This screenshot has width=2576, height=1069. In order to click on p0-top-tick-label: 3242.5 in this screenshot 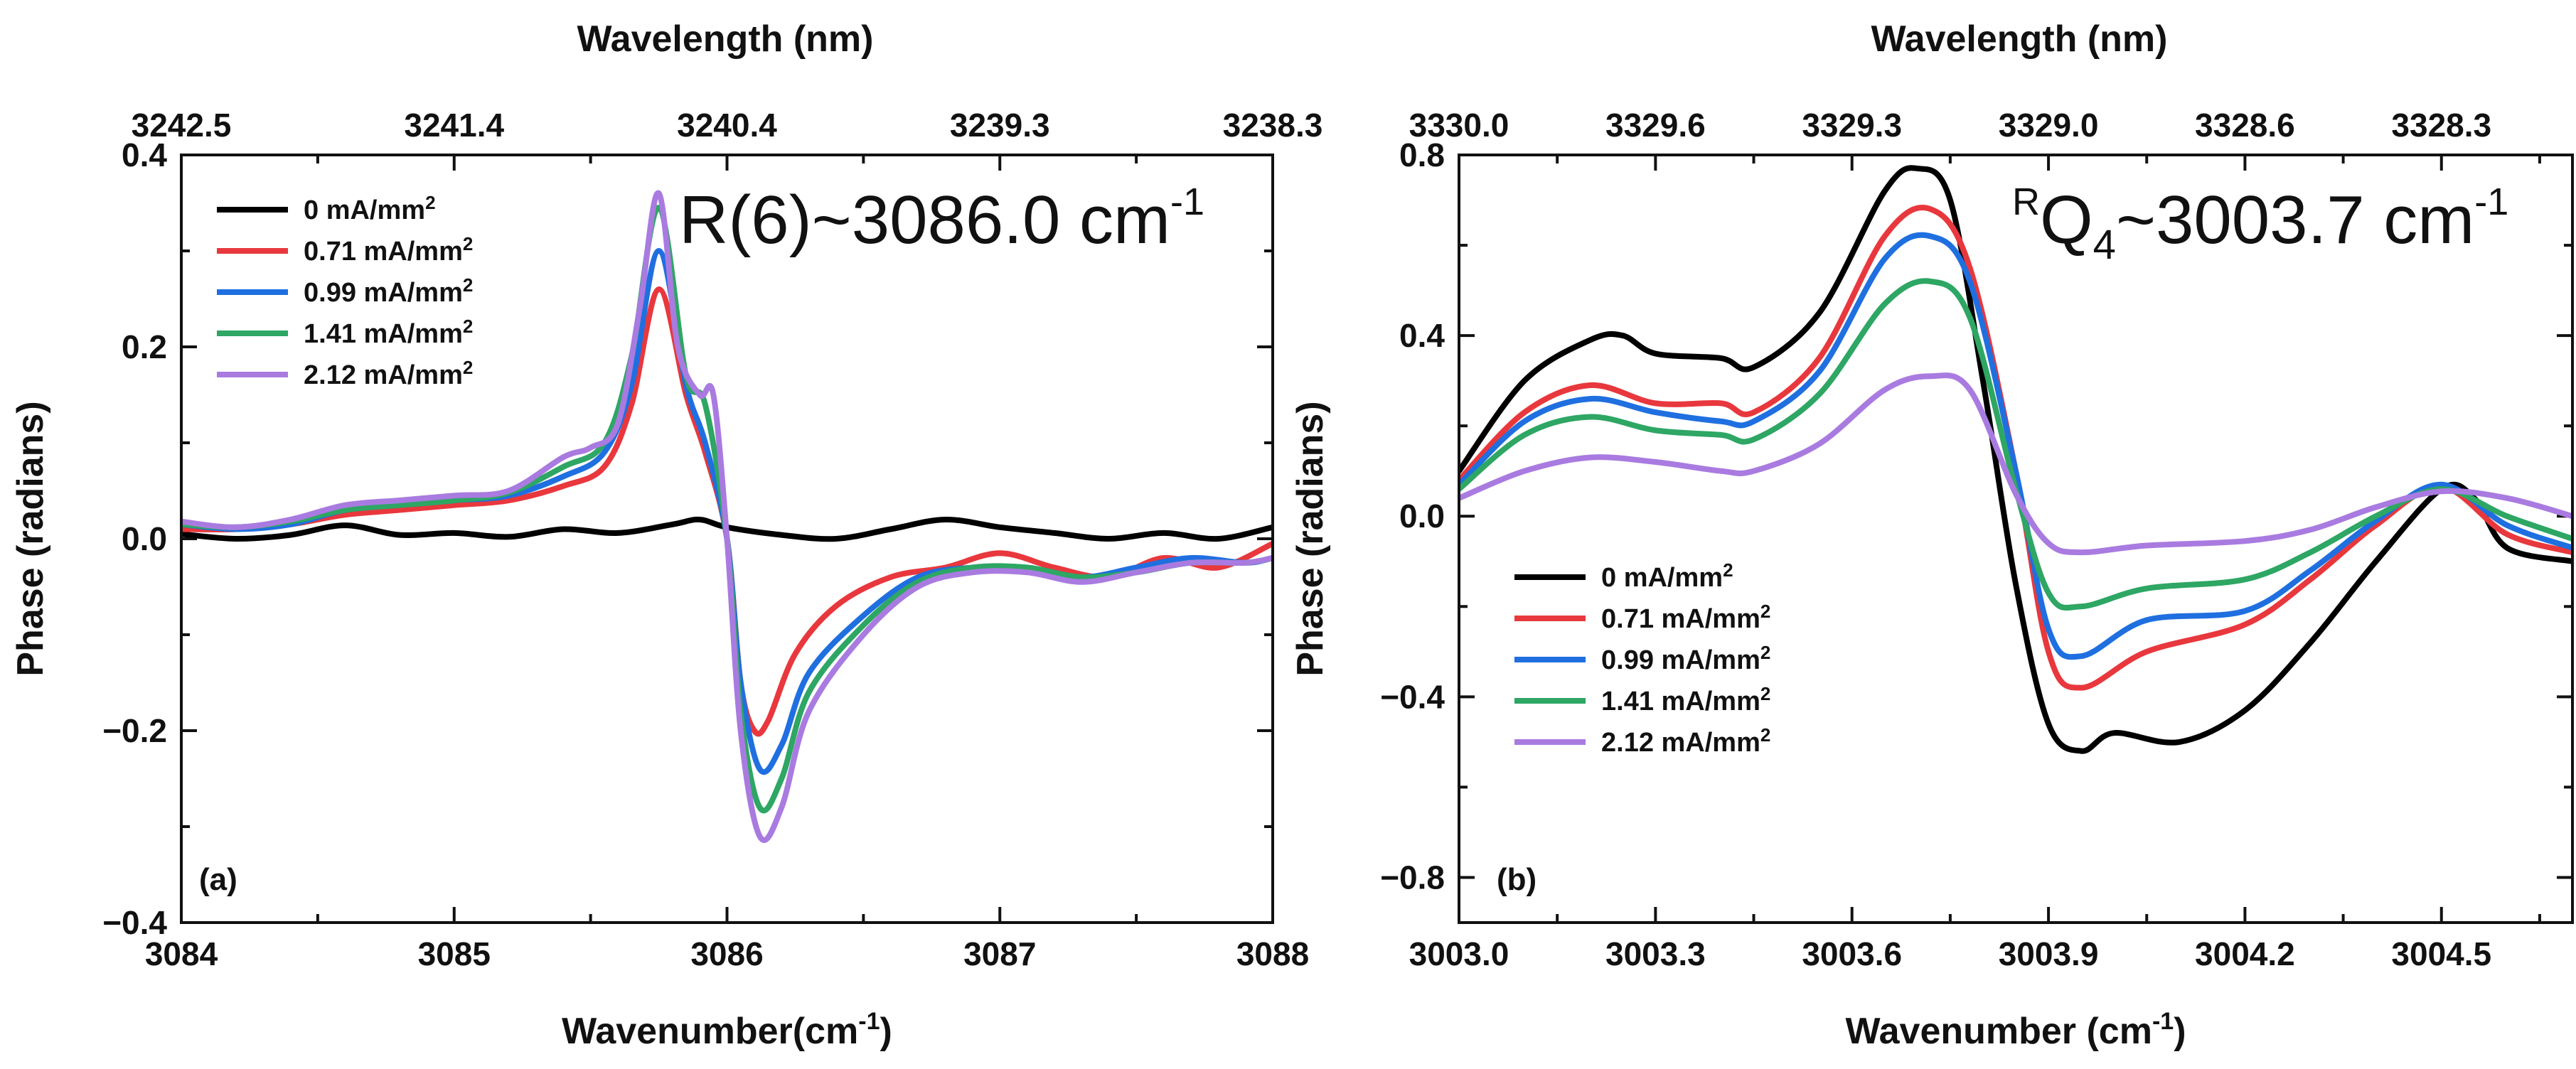, I will do `click(182, 126)`.